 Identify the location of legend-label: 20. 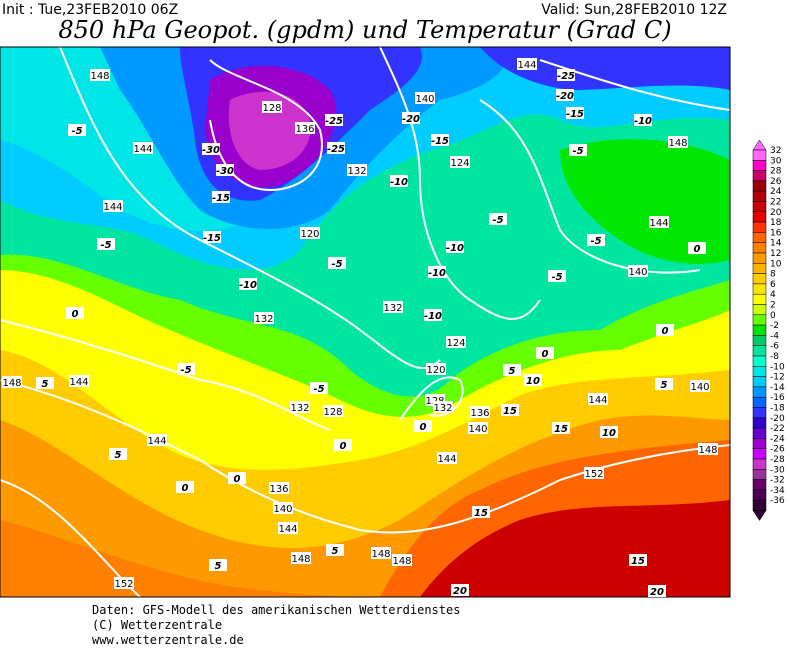
(776, 213).